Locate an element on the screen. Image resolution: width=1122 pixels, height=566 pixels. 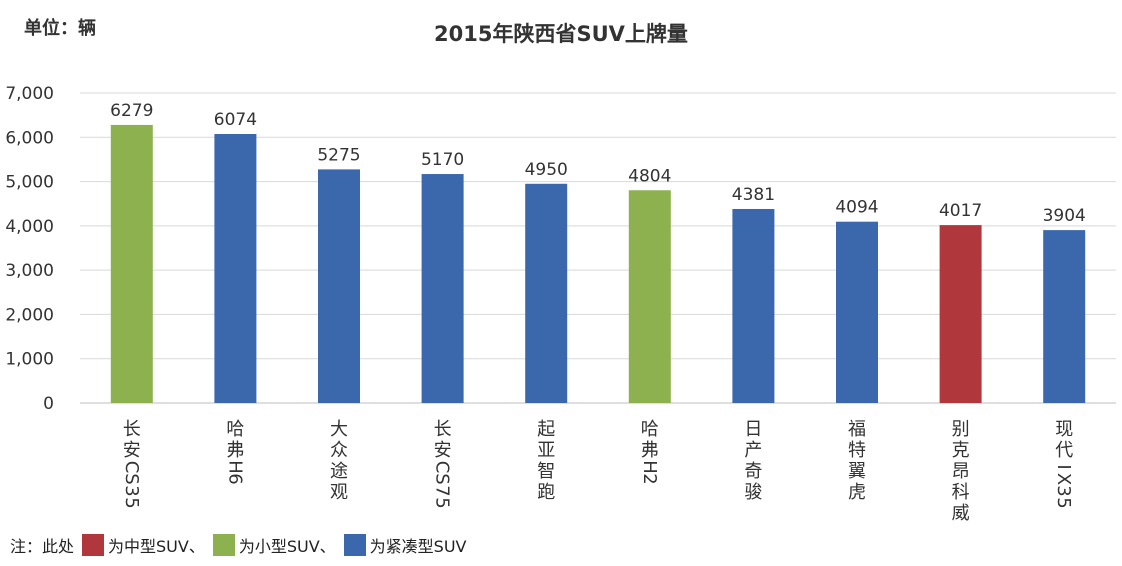
note-prefix: 注：此处 is located at coordinates (42, 546).